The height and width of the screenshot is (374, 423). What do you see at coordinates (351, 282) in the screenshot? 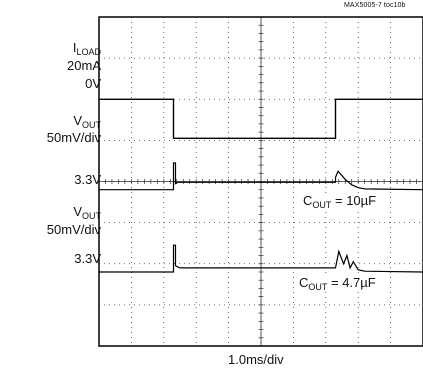
I see `annotation-cout-4p7uf-value: = 4.7µF` at bounding box center [351, 282].